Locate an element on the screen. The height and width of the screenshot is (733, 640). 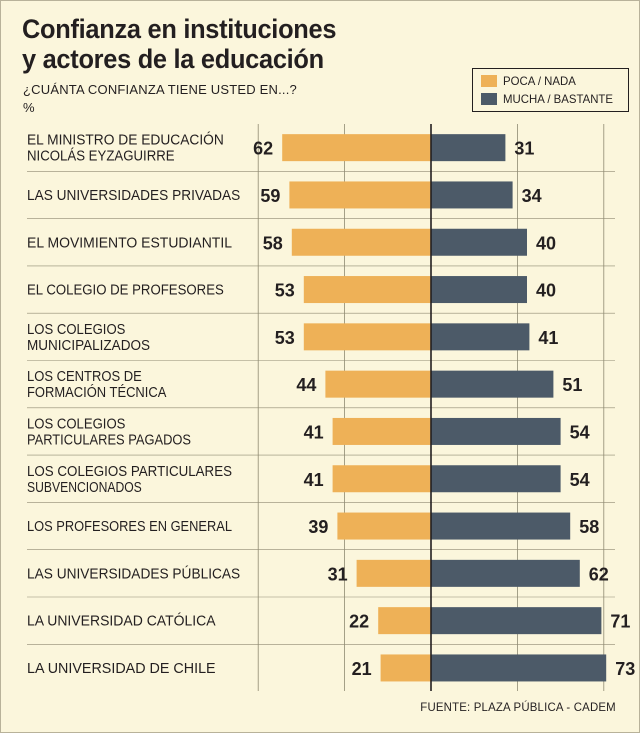
legend-item-poca: POCA / NADA is located at coordinates (530, 81).